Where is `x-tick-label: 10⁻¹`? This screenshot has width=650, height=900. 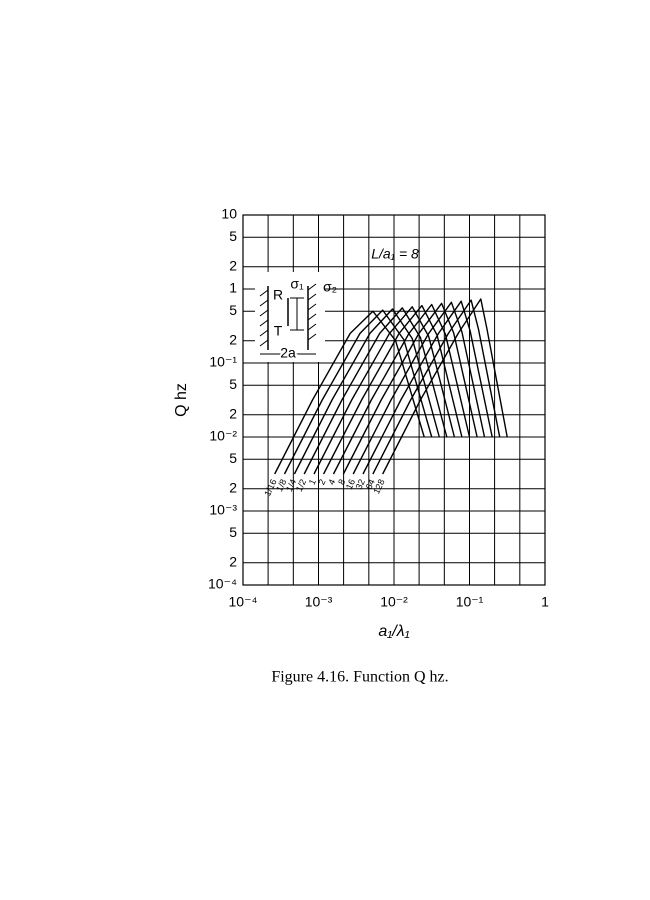
x-tick-label: 10⁻¹ is located at coordinates (470, 602).